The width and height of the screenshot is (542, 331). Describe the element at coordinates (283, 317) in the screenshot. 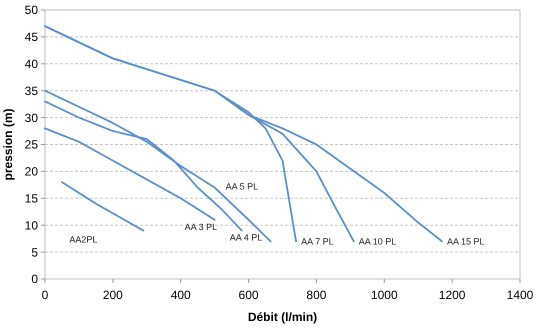

I see `x-axis-title: Débit (l/min)` at that location.